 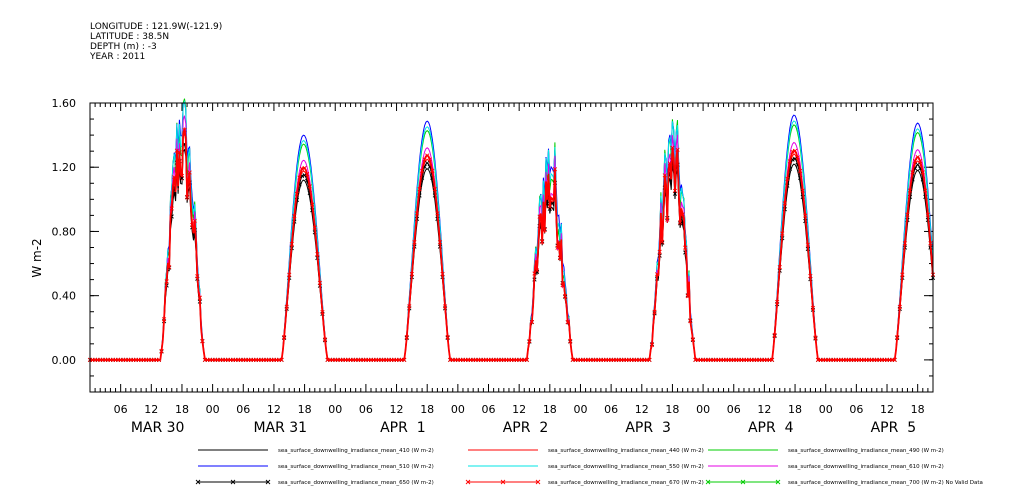 What do you see at coordinates (64, 296) in the screenshot?
I see `y-tick-label: 0.40` at bounding box center [64, 296].